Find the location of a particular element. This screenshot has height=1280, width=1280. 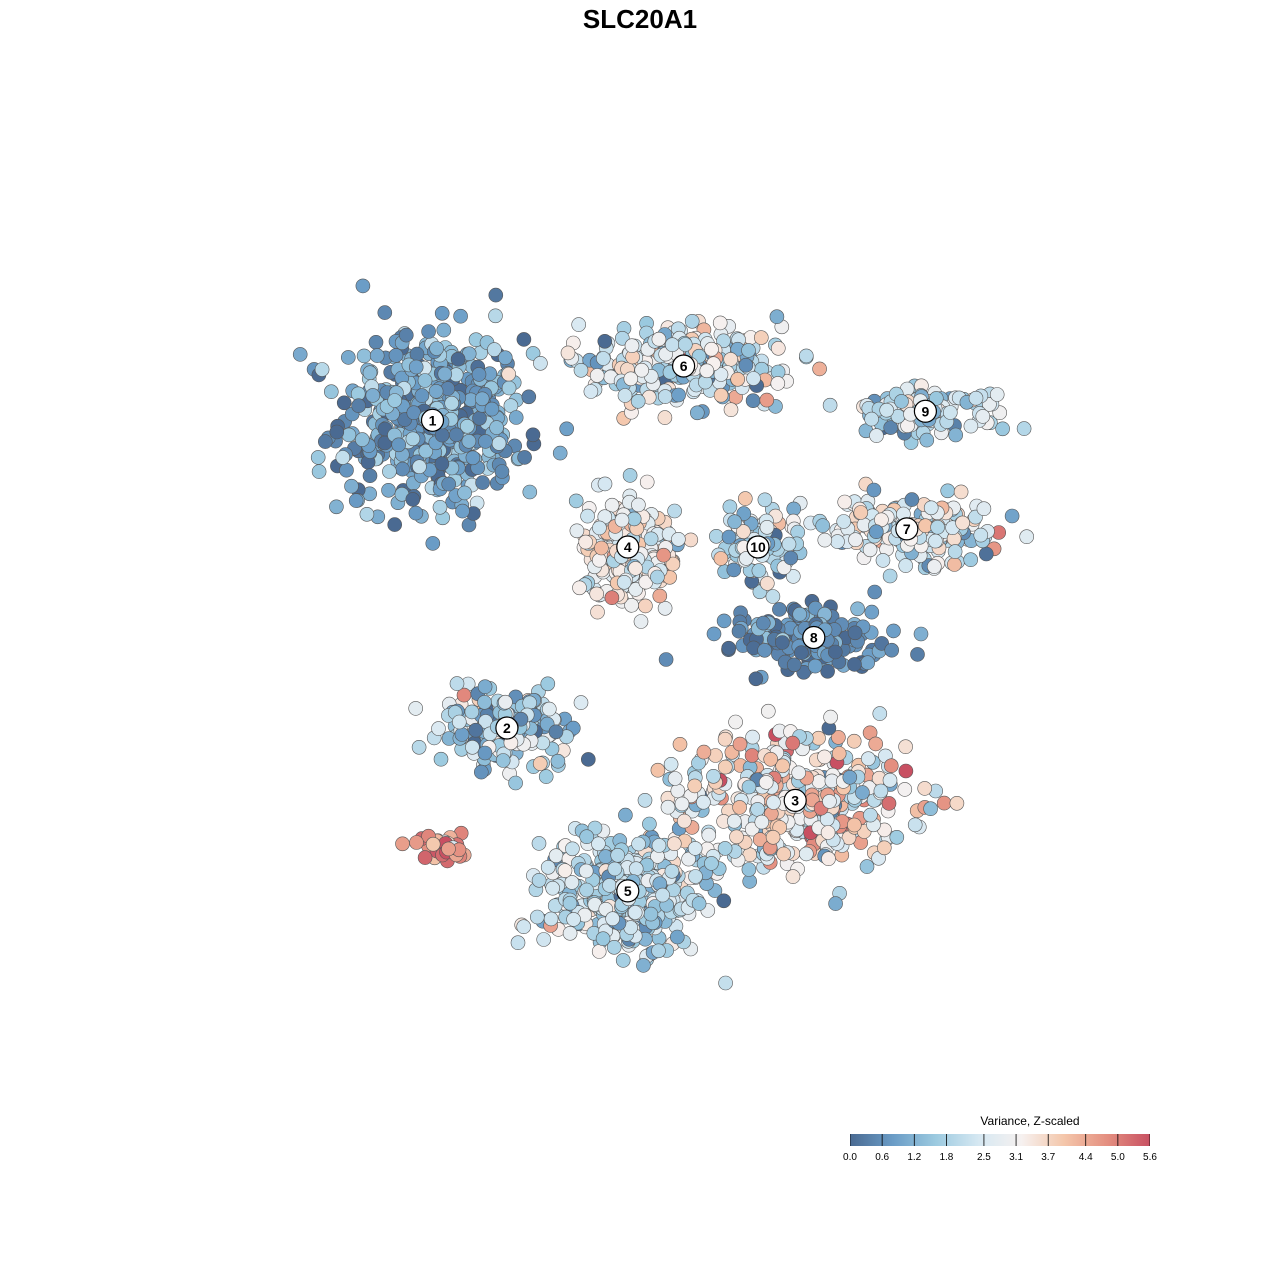

cluster-label-3: 3 is located at coordinates (795, 800).